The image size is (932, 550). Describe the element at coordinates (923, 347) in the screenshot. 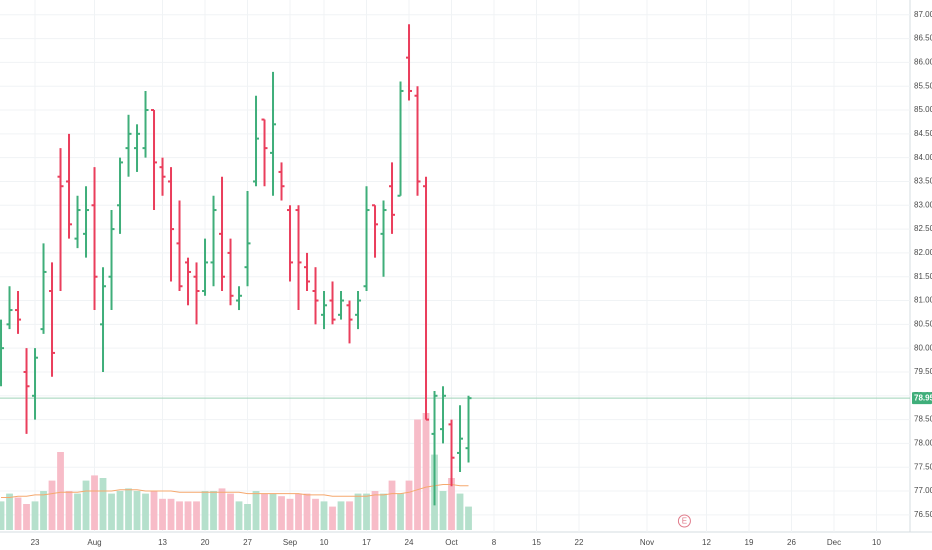

I see `y-tick-label: 80.00` at that location.